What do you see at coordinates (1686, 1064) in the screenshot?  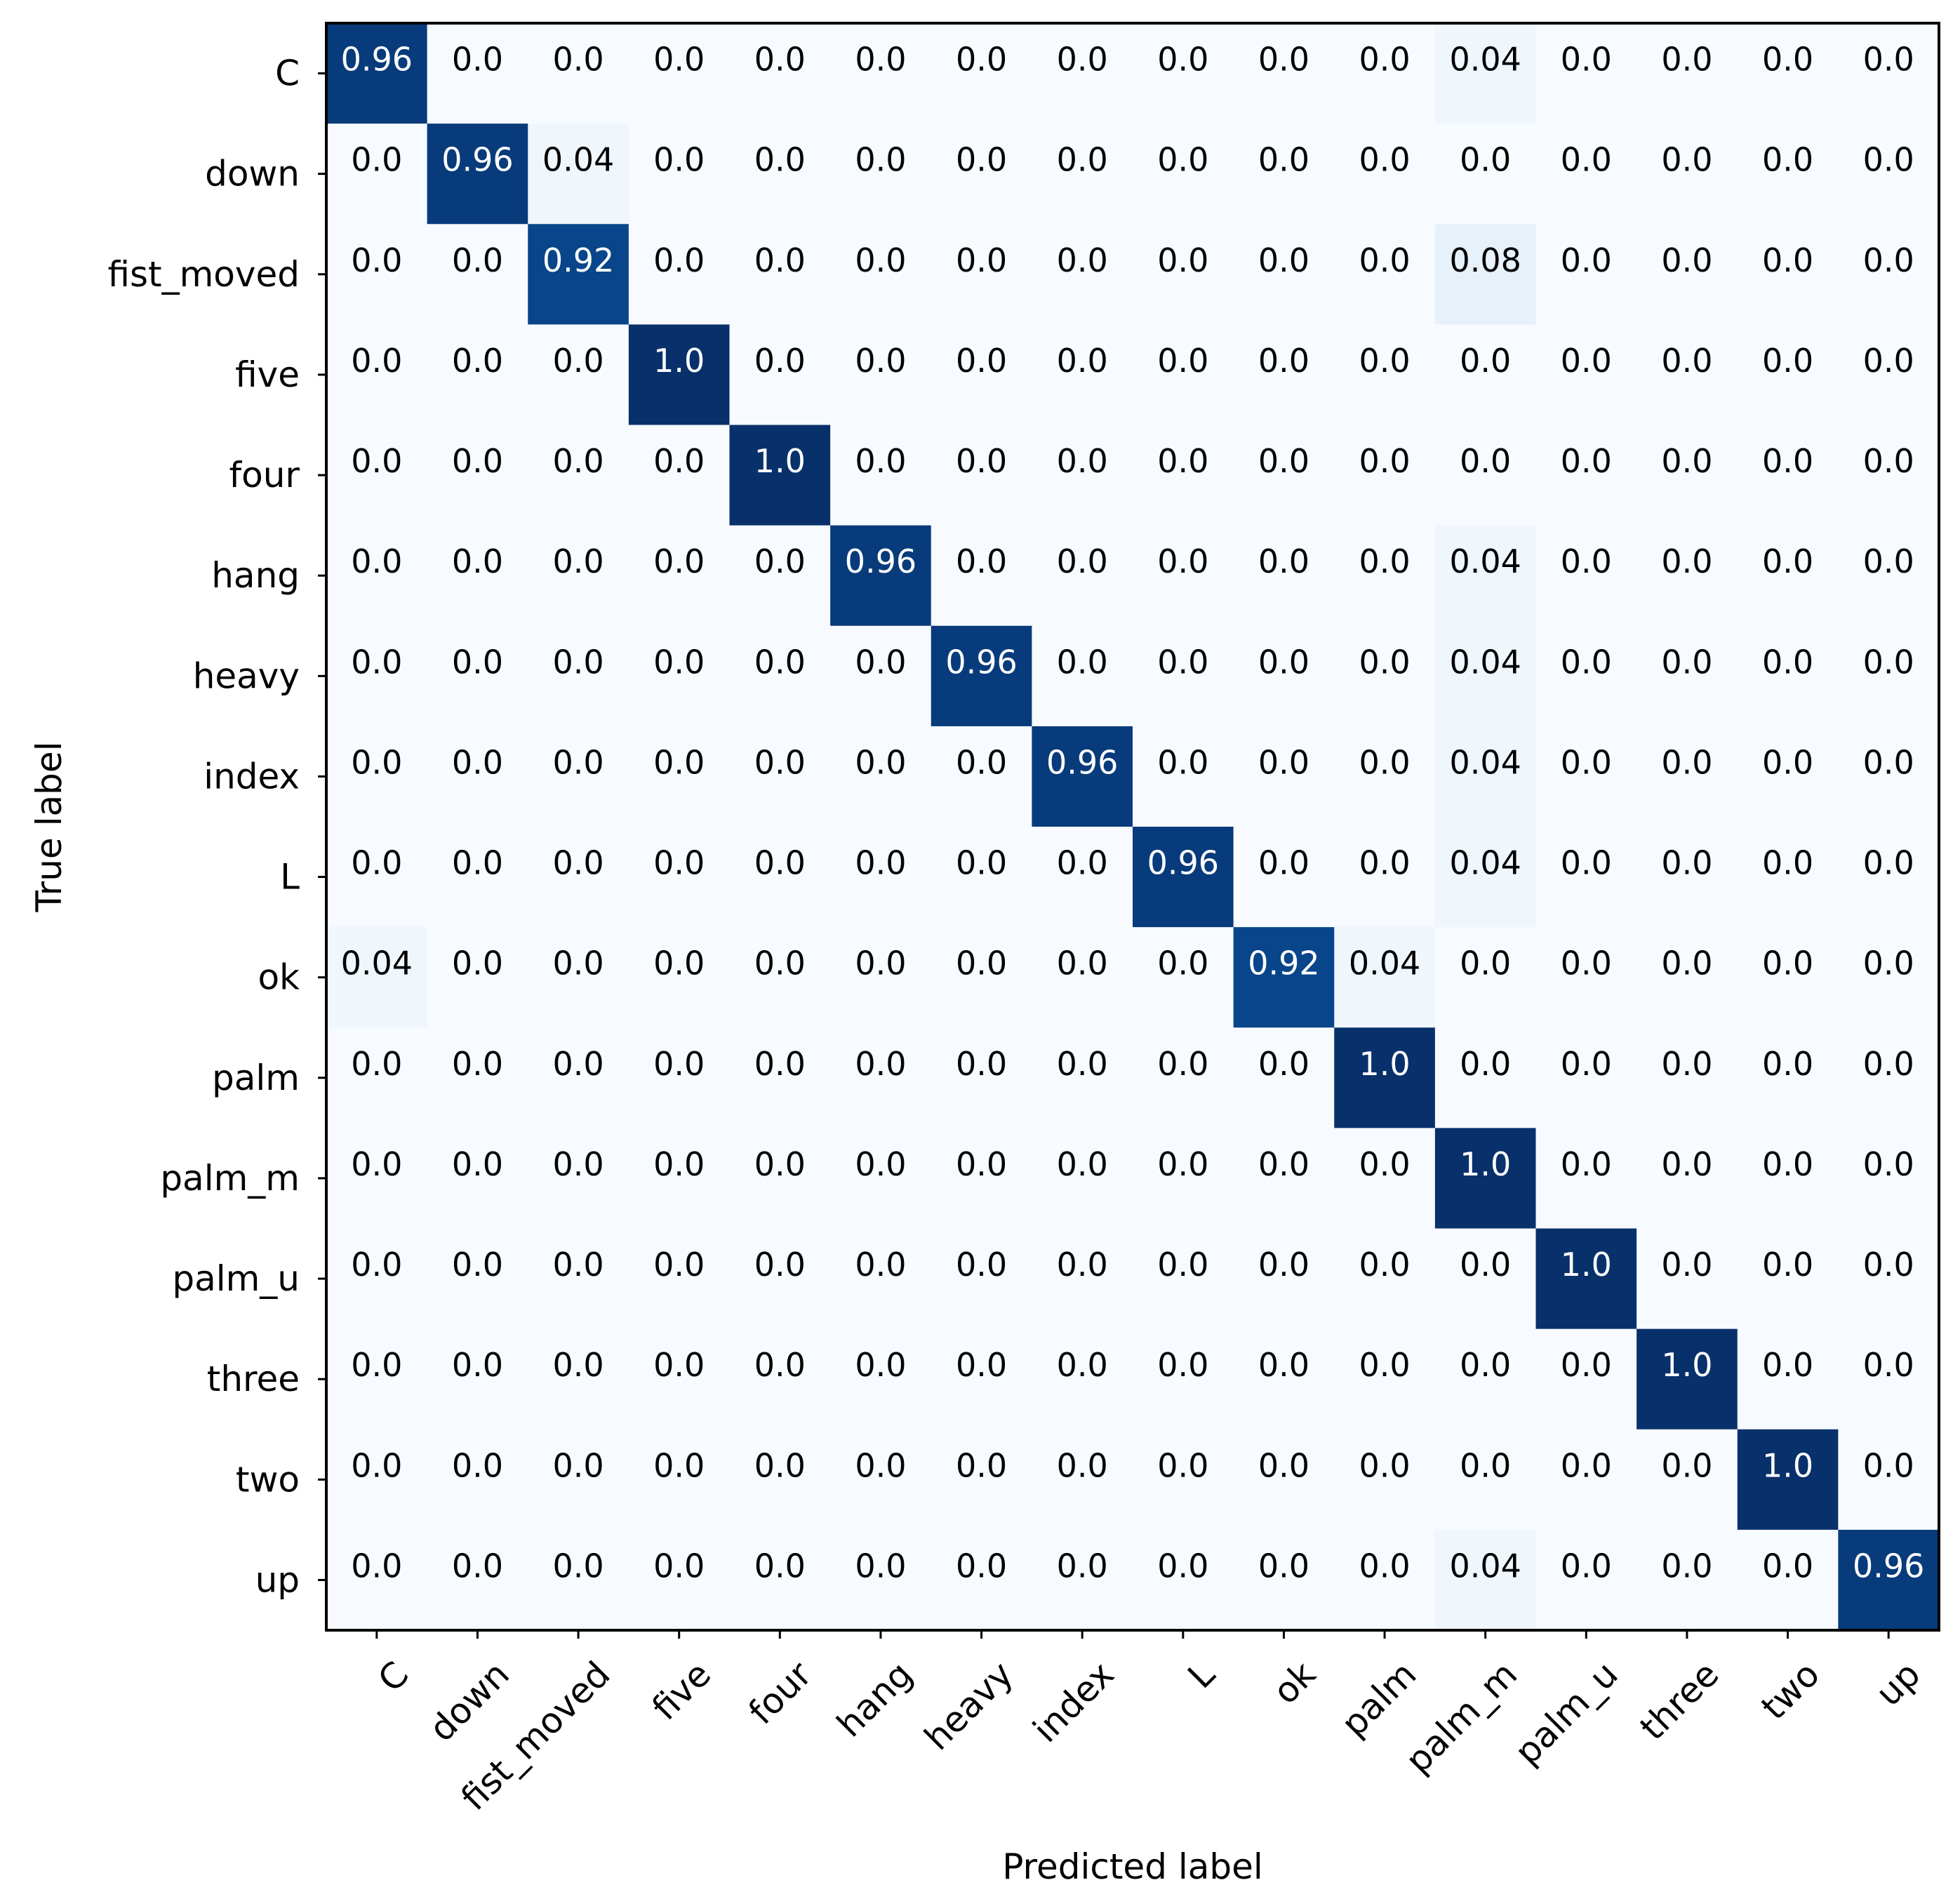 I see `cell-value-palm-three: 0.0` at bounding box center [1686, 1064].